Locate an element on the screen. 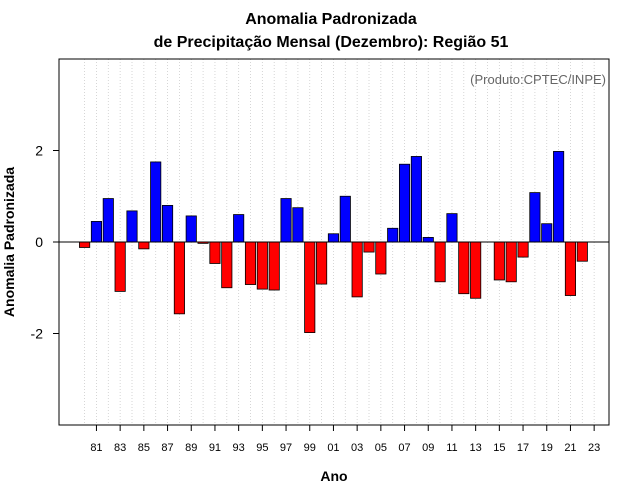  x-tick-label: 13 is located at coordinates (476, 448).